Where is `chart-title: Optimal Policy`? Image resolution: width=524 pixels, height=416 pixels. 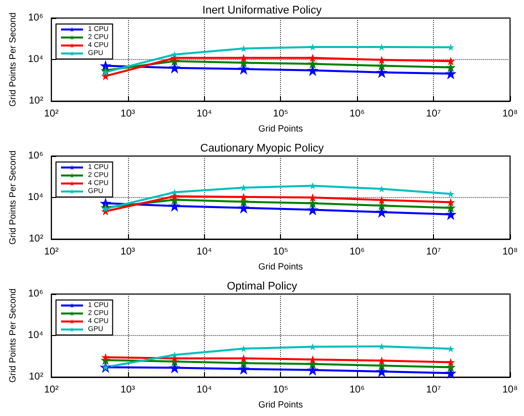
chart-title: Optimal Policy is located at coordinates (262, 286).